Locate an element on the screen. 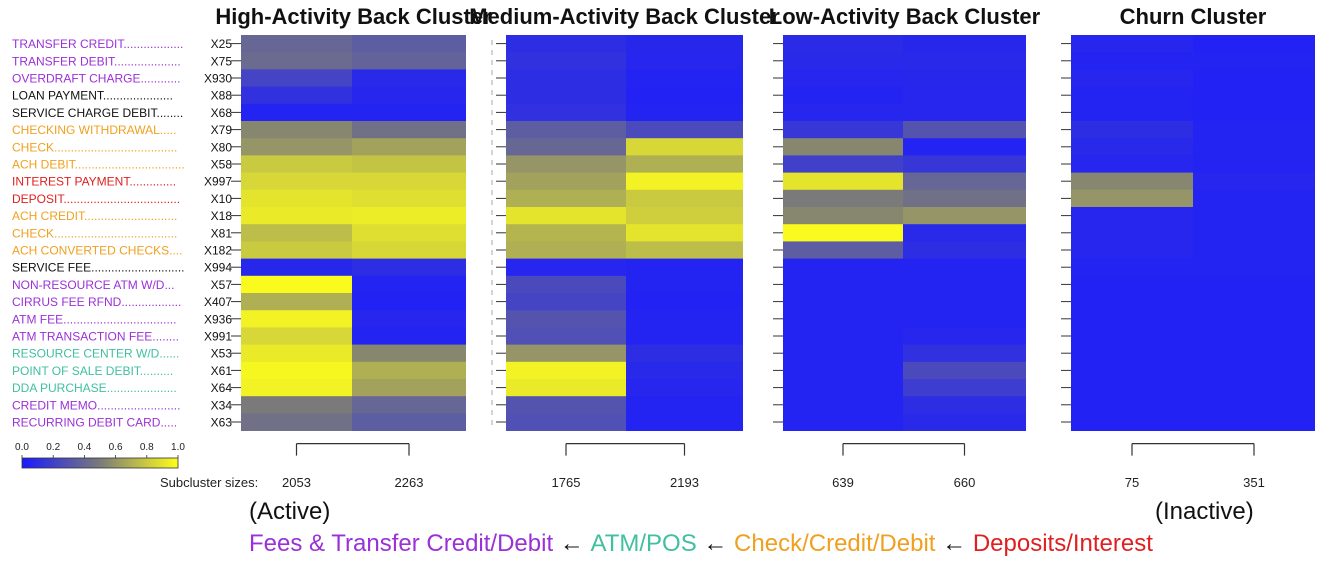  legend-segment: Fees & Transfer Credit/Debit is located at coordinates (401, 543).